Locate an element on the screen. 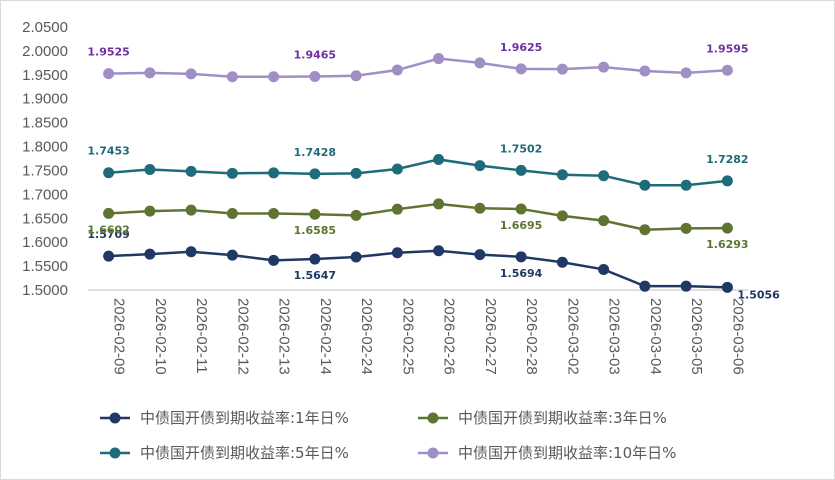 This screenshot has height=480, width=835. legend-item: 中债国开债到期收益率:3年日% is located at coordinates (542, 418).